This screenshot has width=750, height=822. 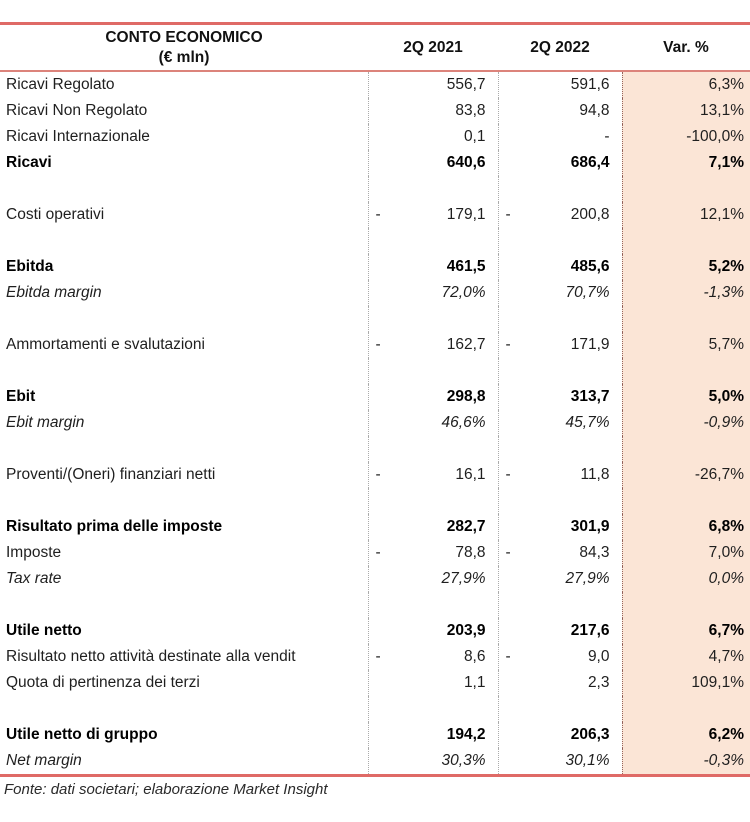 What do you see at coordinates (587, 422) in the screenshot?
I see `cell-value: 45,7%` at bounding box center [587, 422].